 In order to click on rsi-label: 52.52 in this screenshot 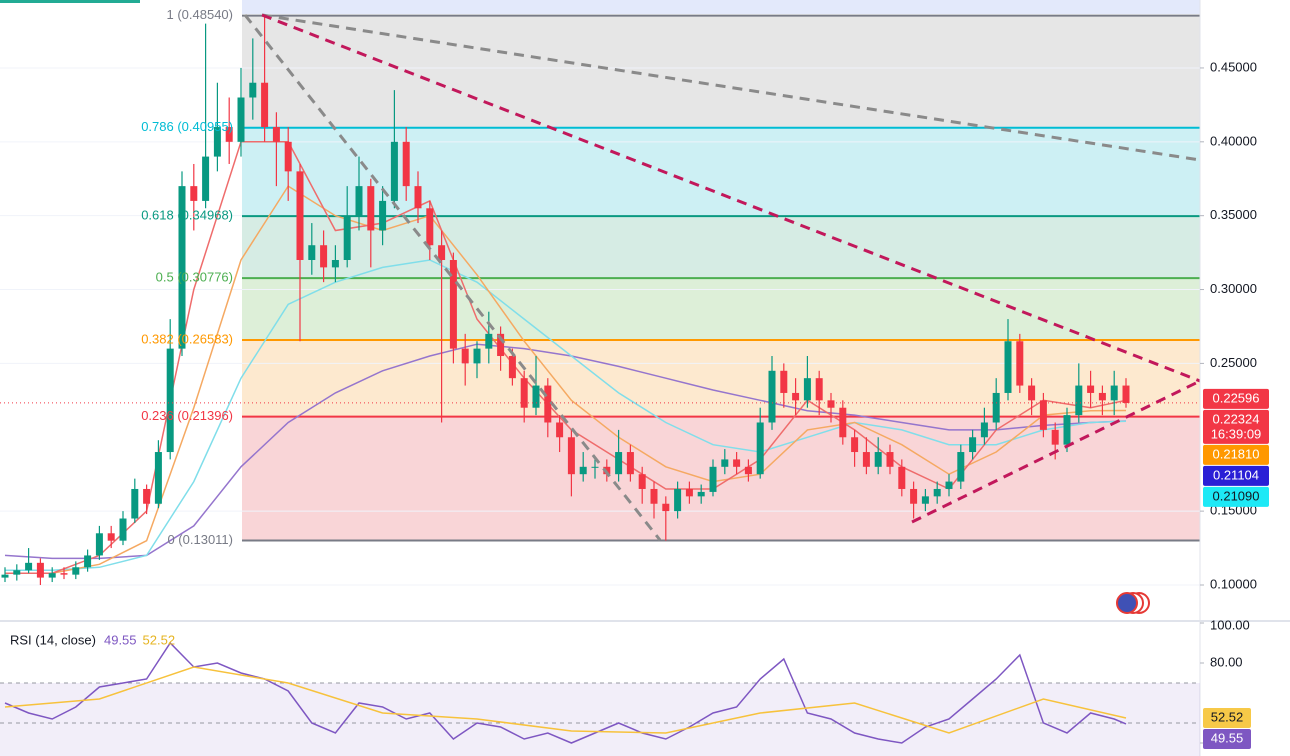, I will do `click(1227, 716)`.